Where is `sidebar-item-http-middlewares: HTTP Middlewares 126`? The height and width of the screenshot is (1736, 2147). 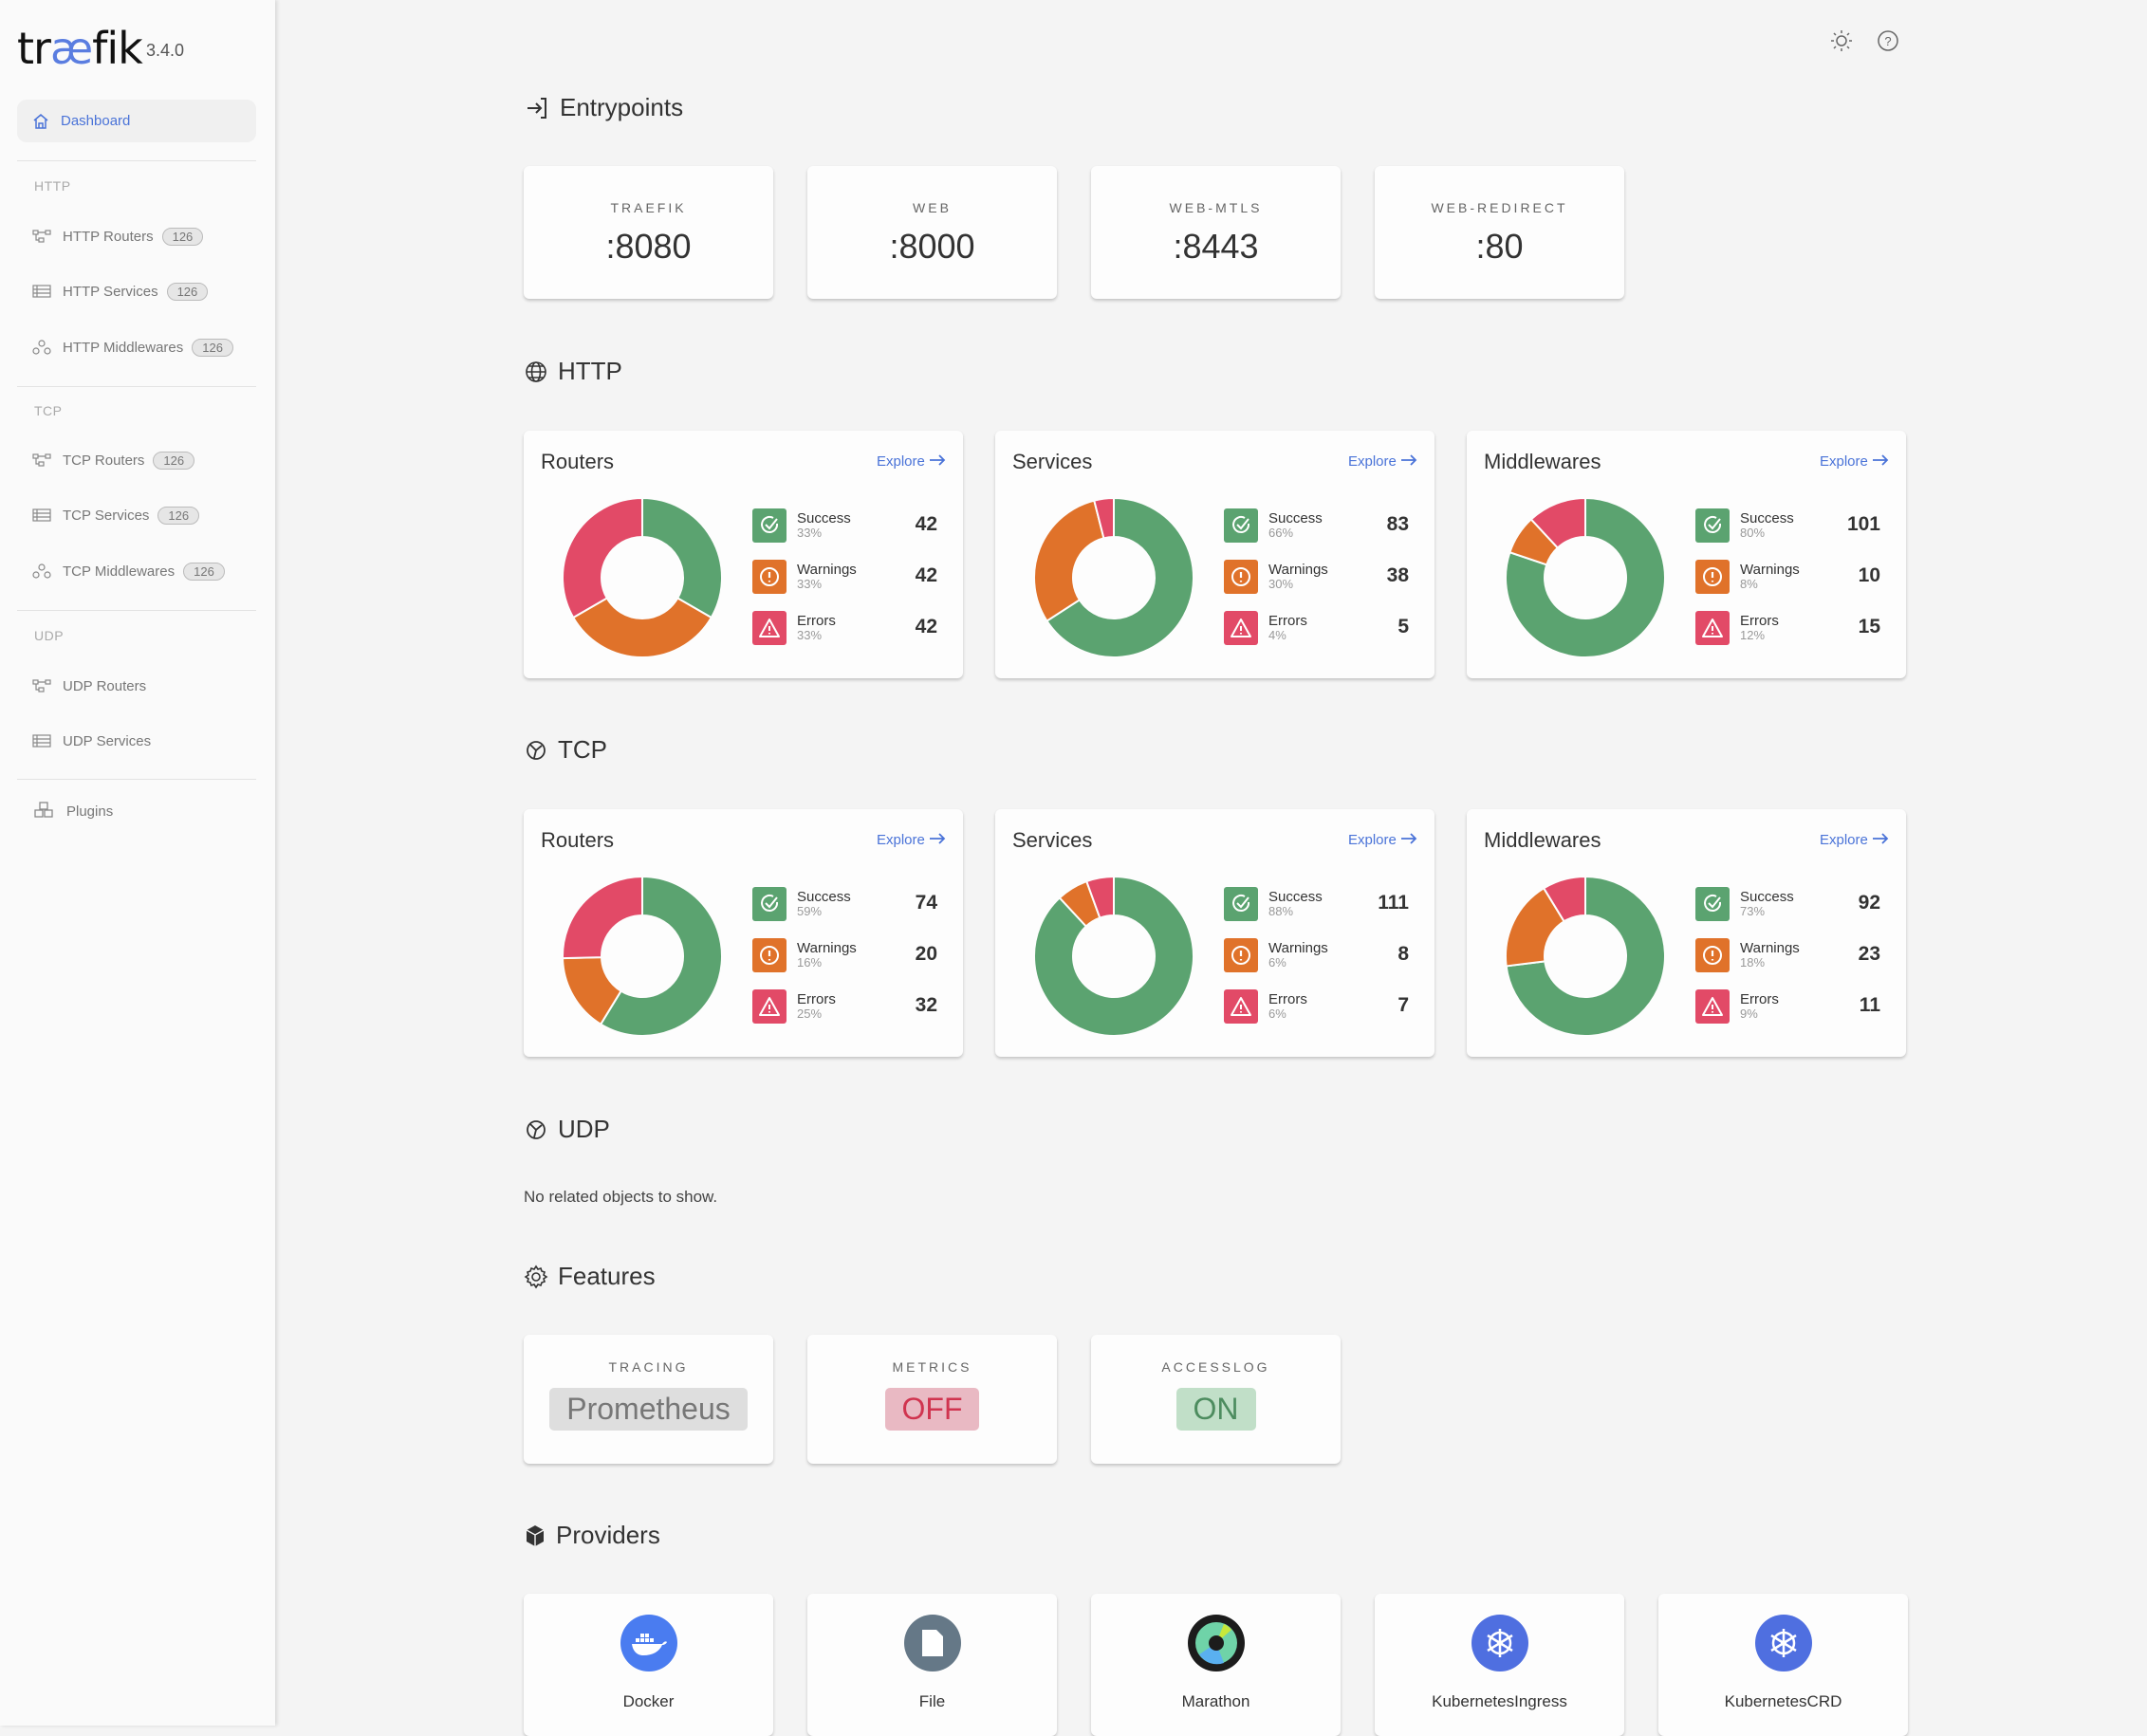 sidebar-item-http-middlewares: HTTP Middlewares 126 is located at coordinates (132, 347).